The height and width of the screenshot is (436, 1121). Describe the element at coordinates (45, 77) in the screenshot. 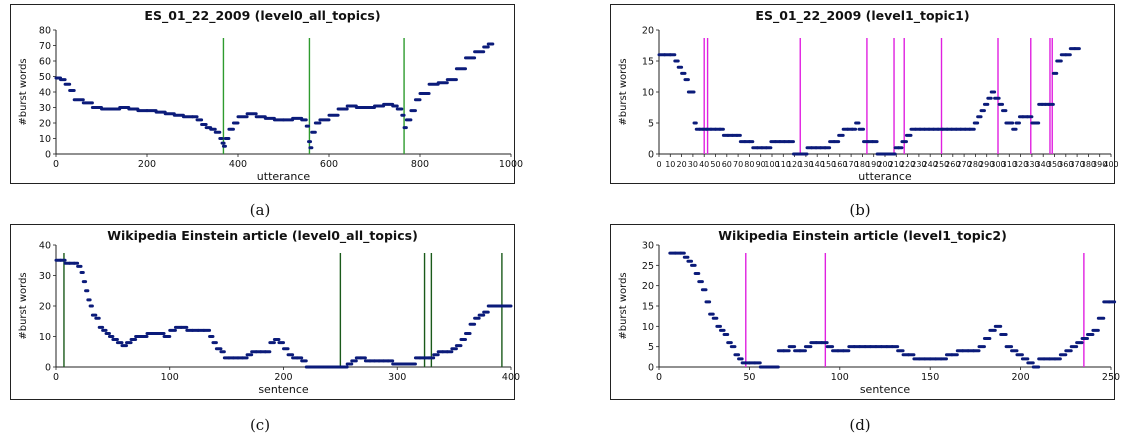

I see `y-tick-label: 50` at that location.